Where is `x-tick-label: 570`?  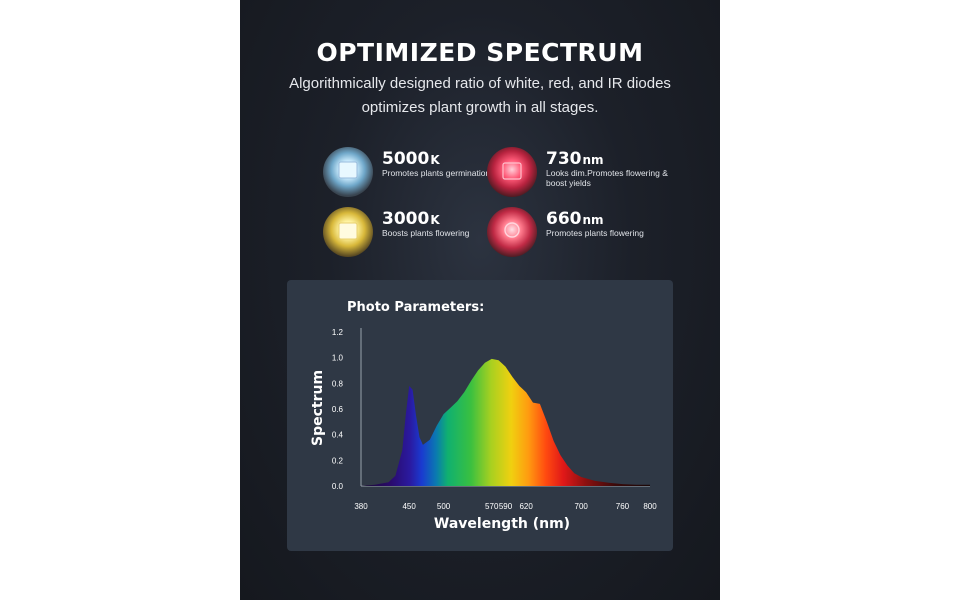
x-tick-label: 570 is located at coordinates (492, 506).